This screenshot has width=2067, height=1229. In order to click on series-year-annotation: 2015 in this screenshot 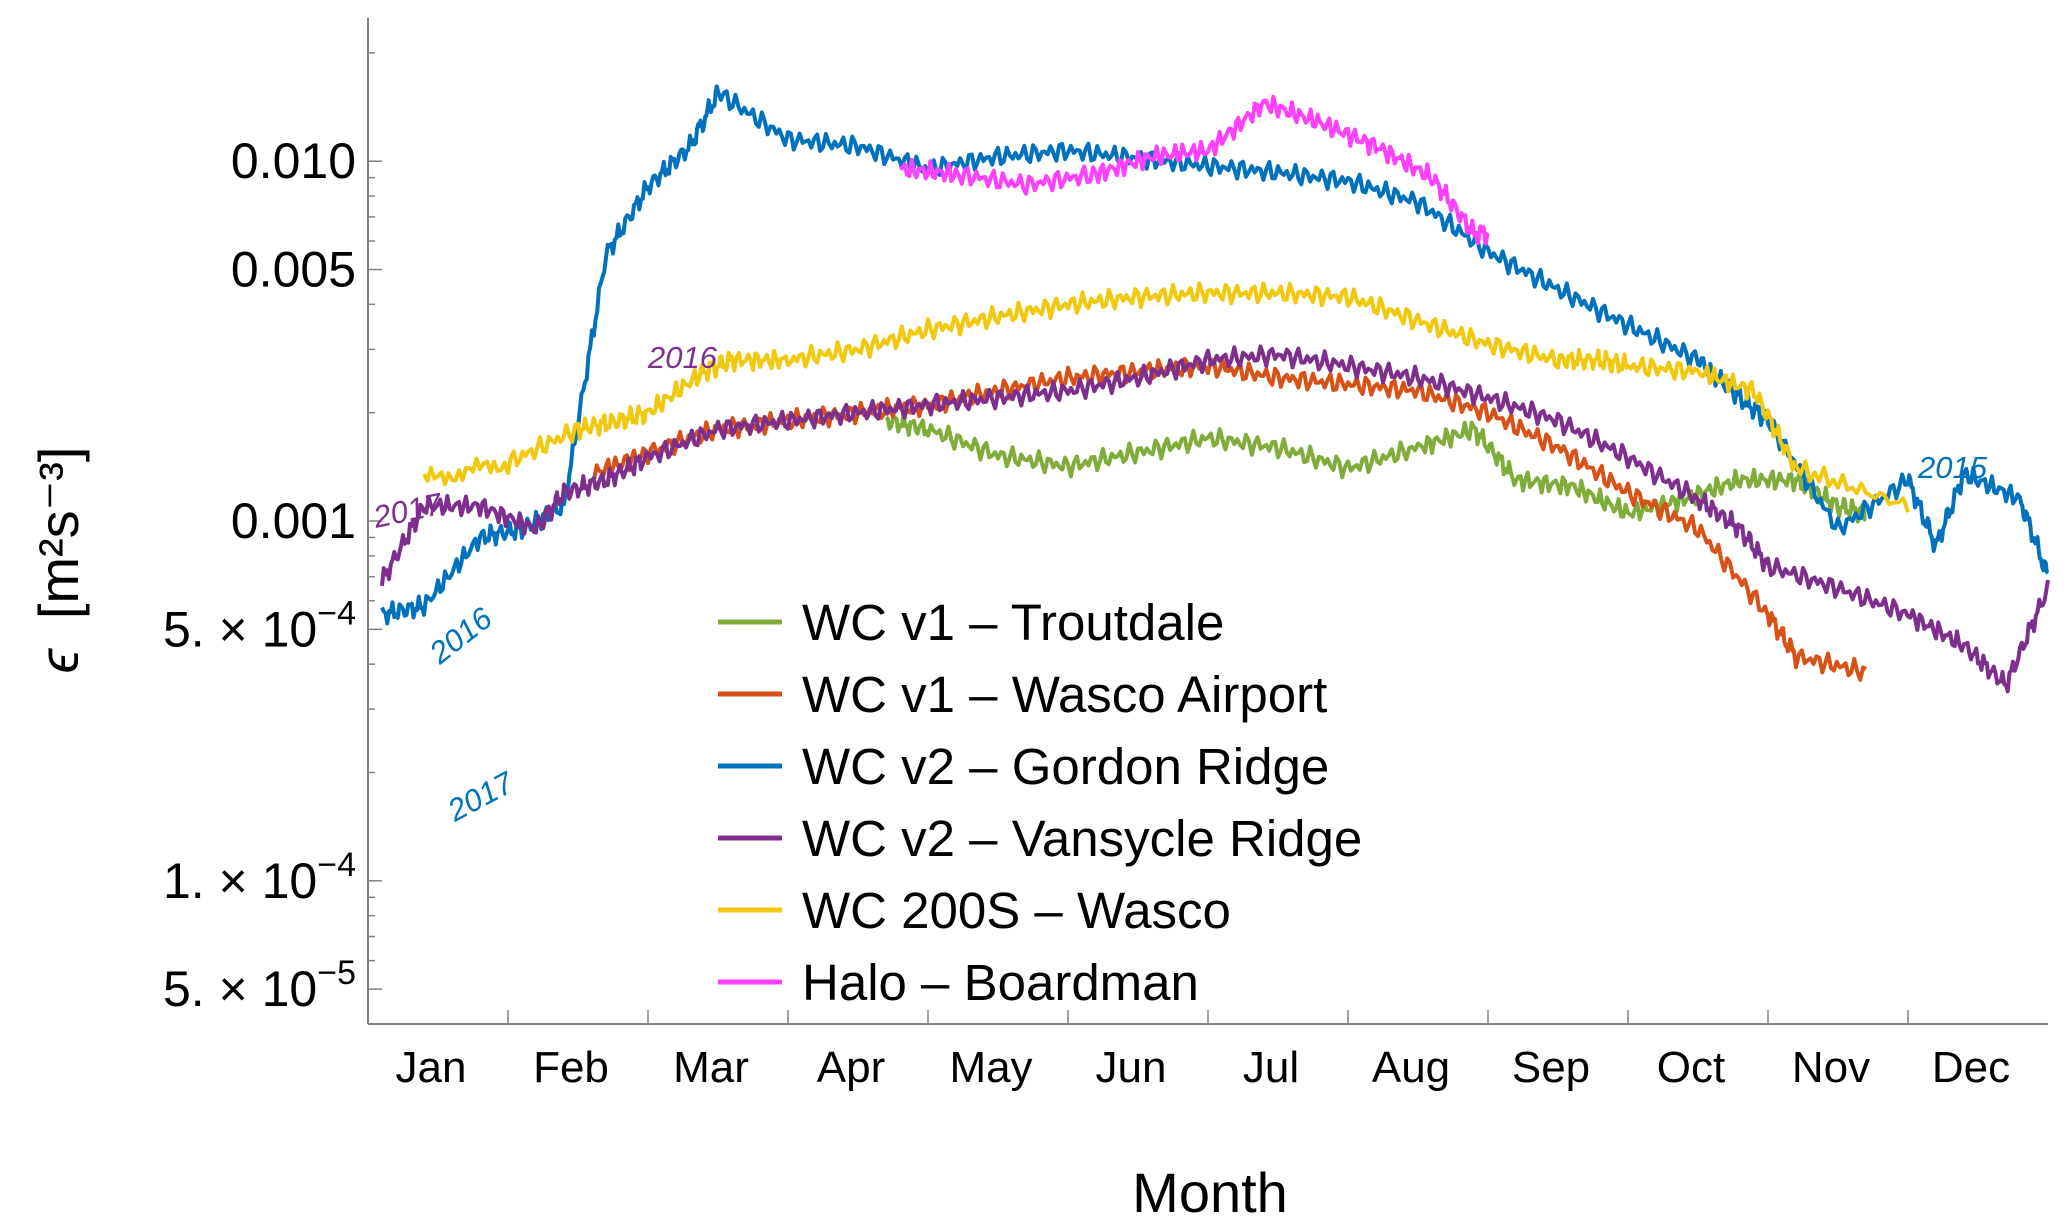, I will do `click(1952, 467)`.